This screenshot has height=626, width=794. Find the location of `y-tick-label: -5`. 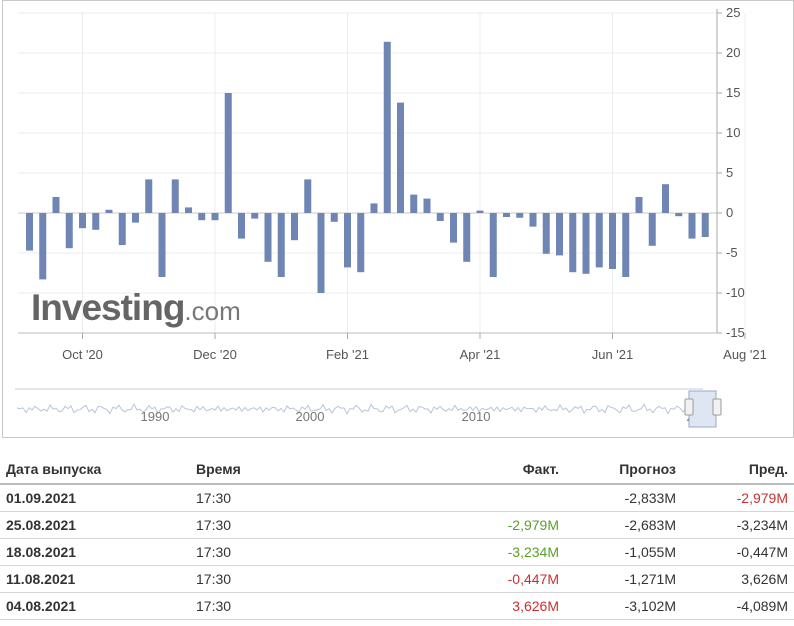

y-tick-label: -5 is located at coordinates (732, 252).